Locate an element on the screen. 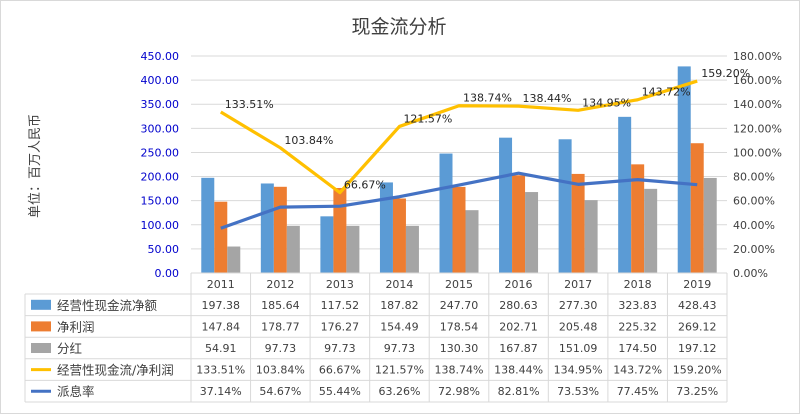 Image resolution: width=800 pixels, height=417 pixels. table-cell: 138.74% is located at coordinates (459, 370).